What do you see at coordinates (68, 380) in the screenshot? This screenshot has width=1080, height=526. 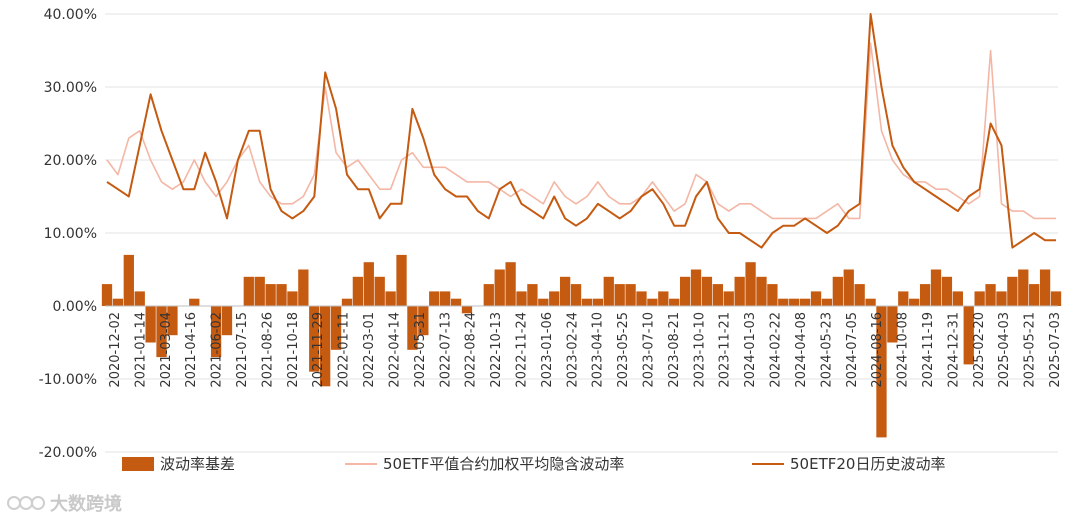 I see `y-tick-label: -10.00%` at bounding box center [68, 380].